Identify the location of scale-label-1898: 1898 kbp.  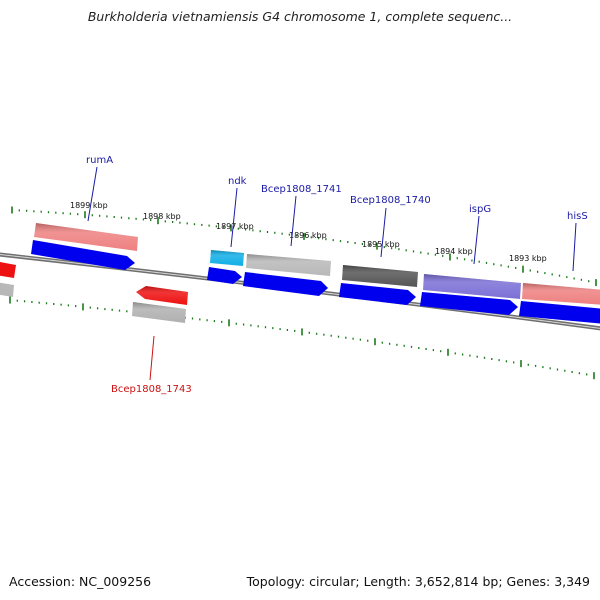
(162, 216).